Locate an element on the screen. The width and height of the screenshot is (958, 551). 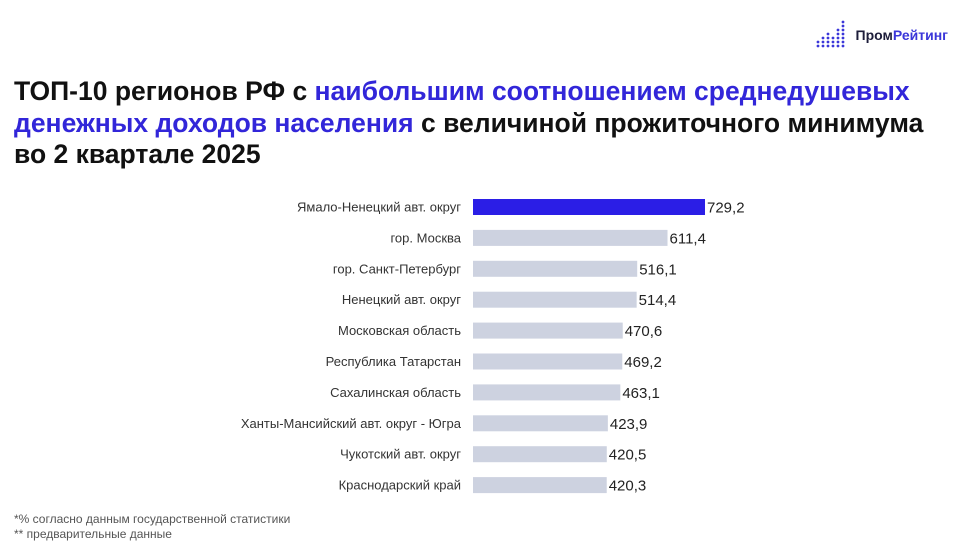
category-label: Ханты-Мансийский авт. округ - Югра is located at coordinates (351, 423).